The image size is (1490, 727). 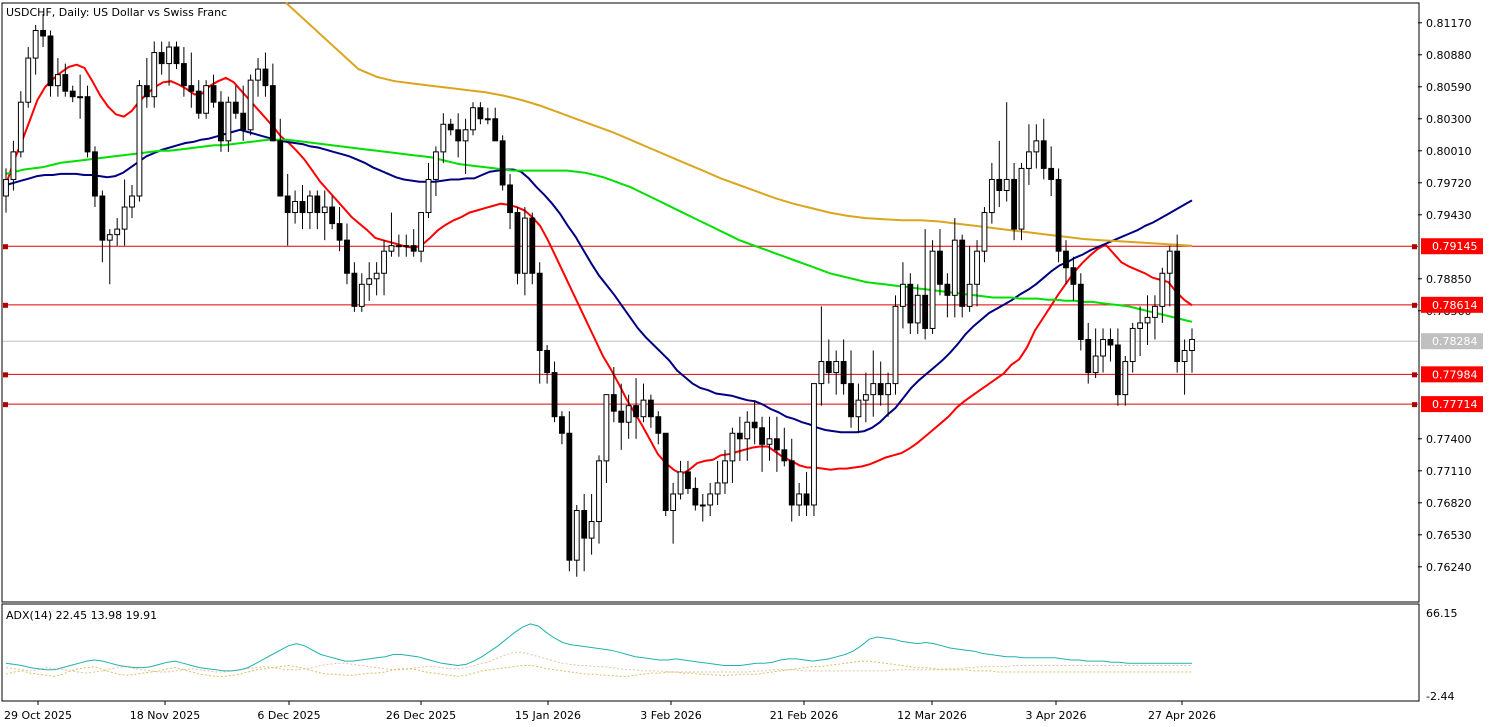 What do you see at coordinates (1449, 471) in the screenshot?
I see `price-tick-label: 0.77110` at bounding box center [1449, 471].